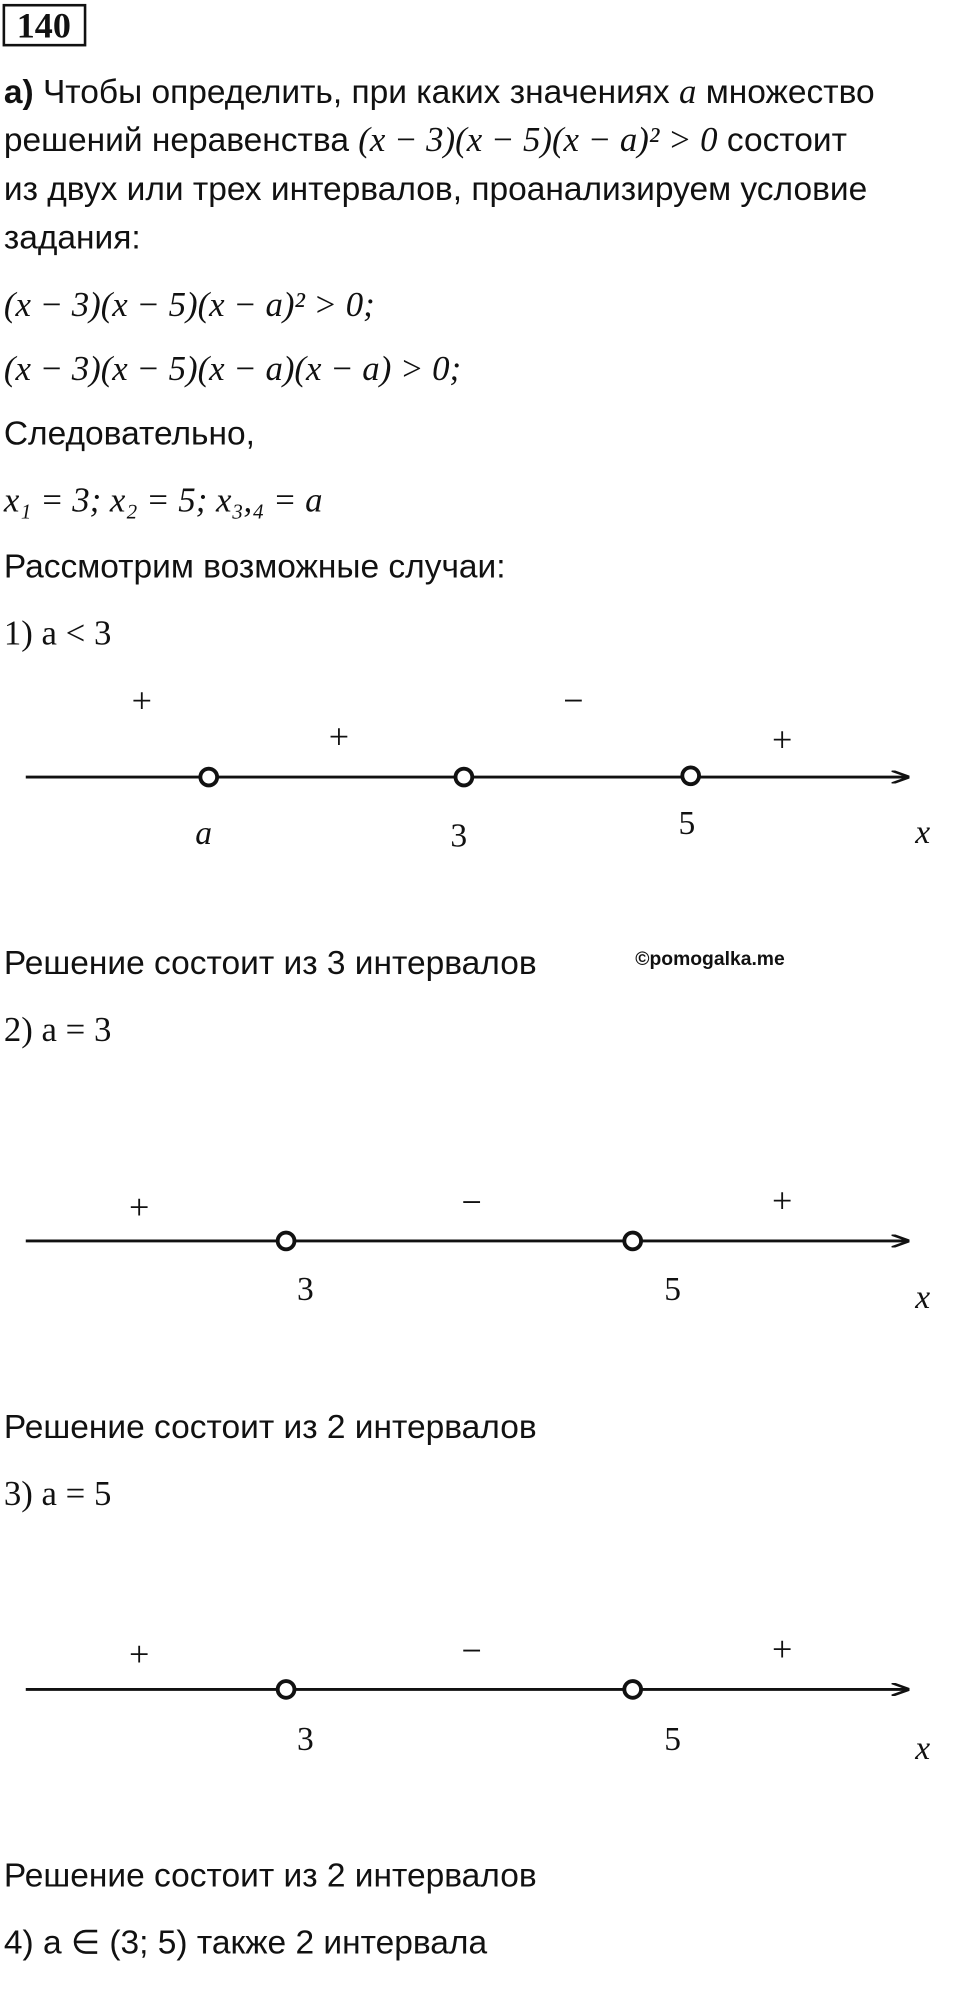 This screenshot has height=2000, width=960. I want to click on text: Рассмотрим возможные случаи:, so click(255, 566).